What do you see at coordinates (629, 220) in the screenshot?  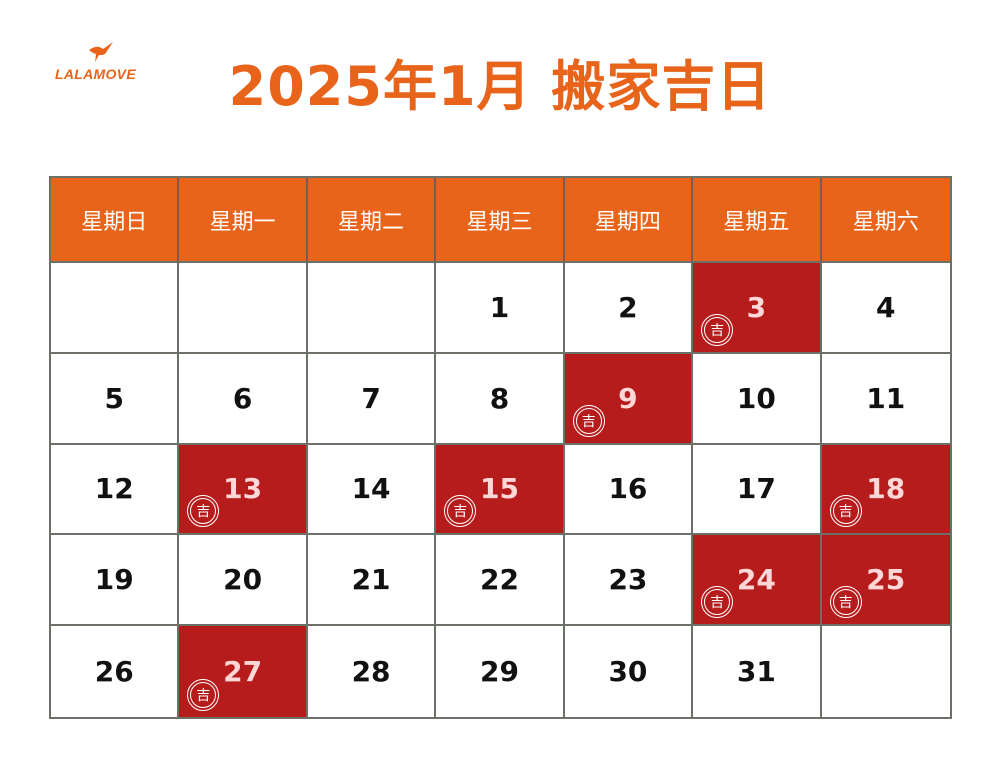 I see `weekday-header: 星期四` at bounding box center [629, 220].